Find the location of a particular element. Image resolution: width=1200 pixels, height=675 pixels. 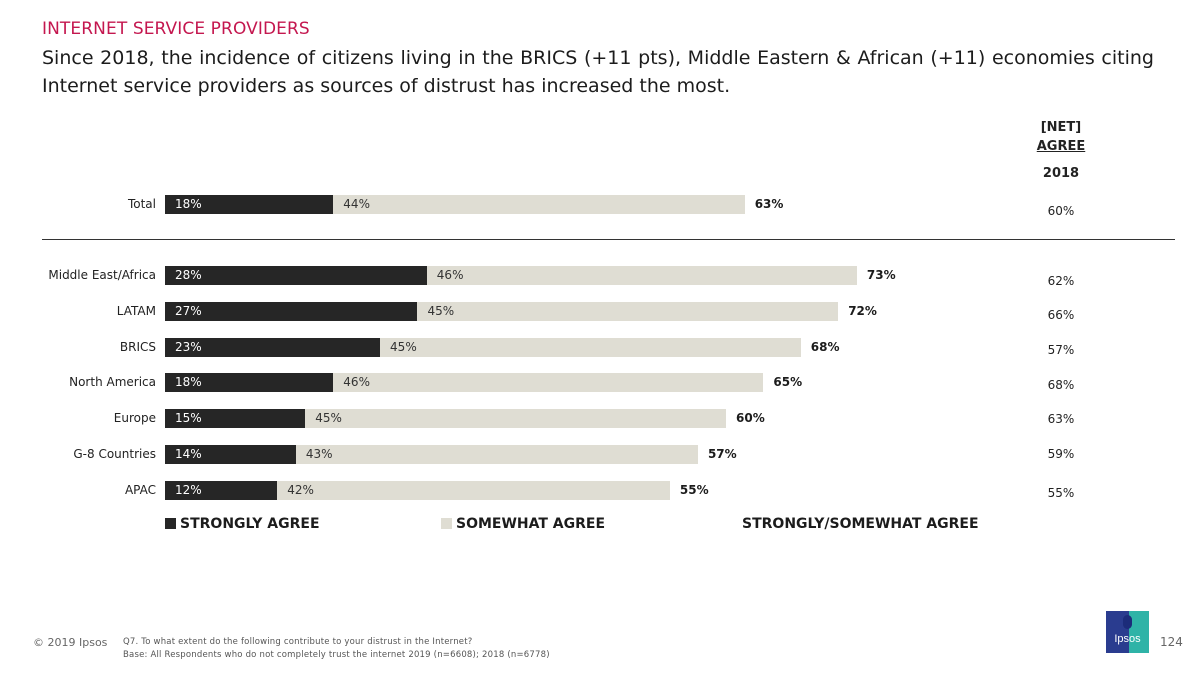

row-label-middle-east-africa: Middle East/Africa is located at coordinates (102, 275).